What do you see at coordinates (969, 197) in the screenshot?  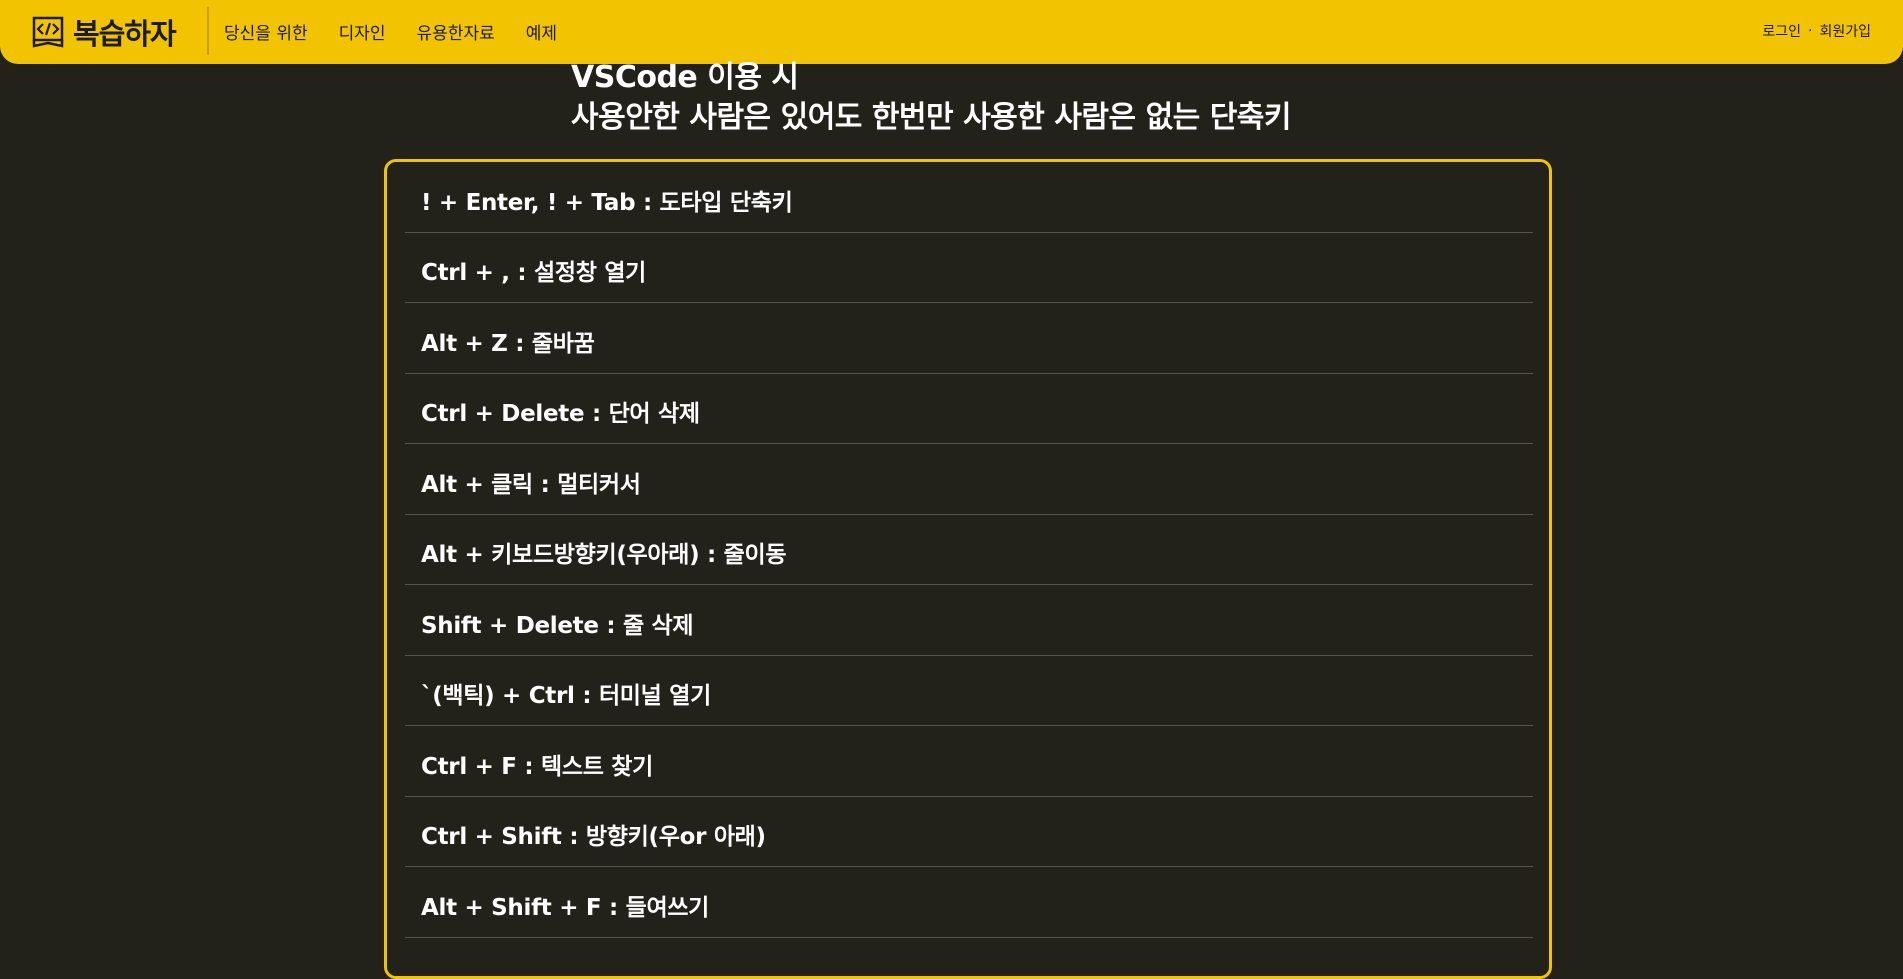 I see `shortcut-item: ! + Enter, ! + Tab : 도타입 단축키` at bounding box center [969, 197].